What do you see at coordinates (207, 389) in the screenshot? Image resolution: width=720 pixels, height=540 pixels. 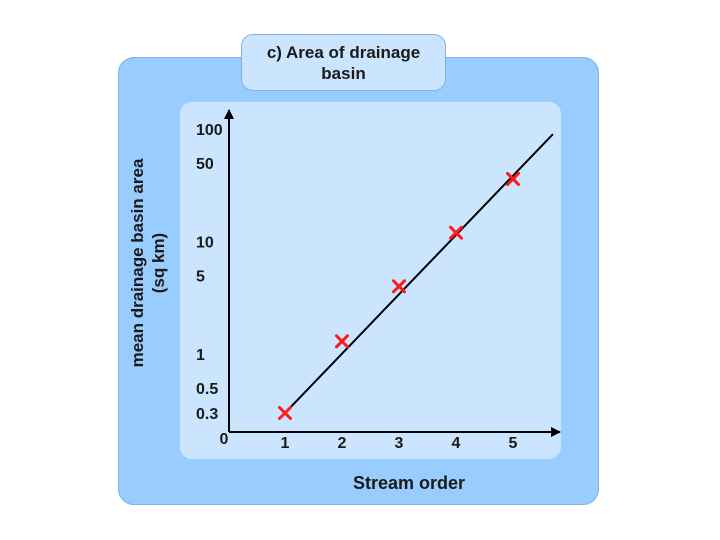 I see `y-tick-label: 0.5` at bounding box center [207, 389].